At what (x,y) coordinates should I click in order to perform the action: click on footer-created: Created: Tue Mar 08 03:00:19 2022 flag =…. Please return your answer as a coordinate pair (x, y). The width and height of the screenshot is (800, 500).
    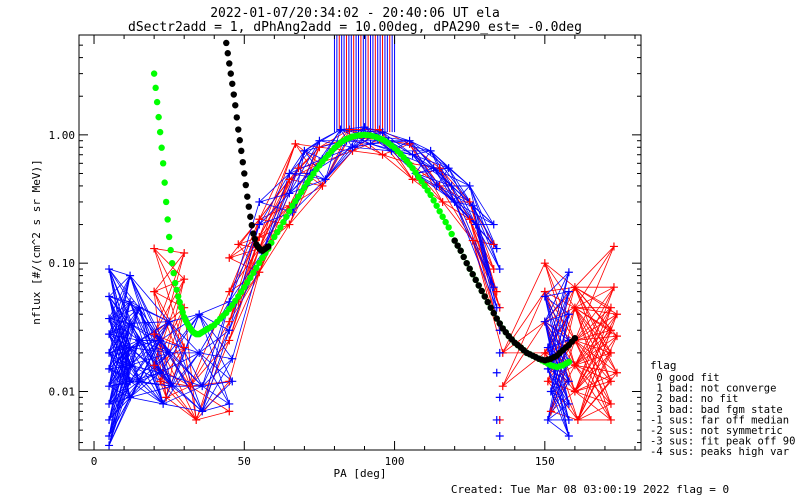
    Looking at the image, I should click on (590, 489).